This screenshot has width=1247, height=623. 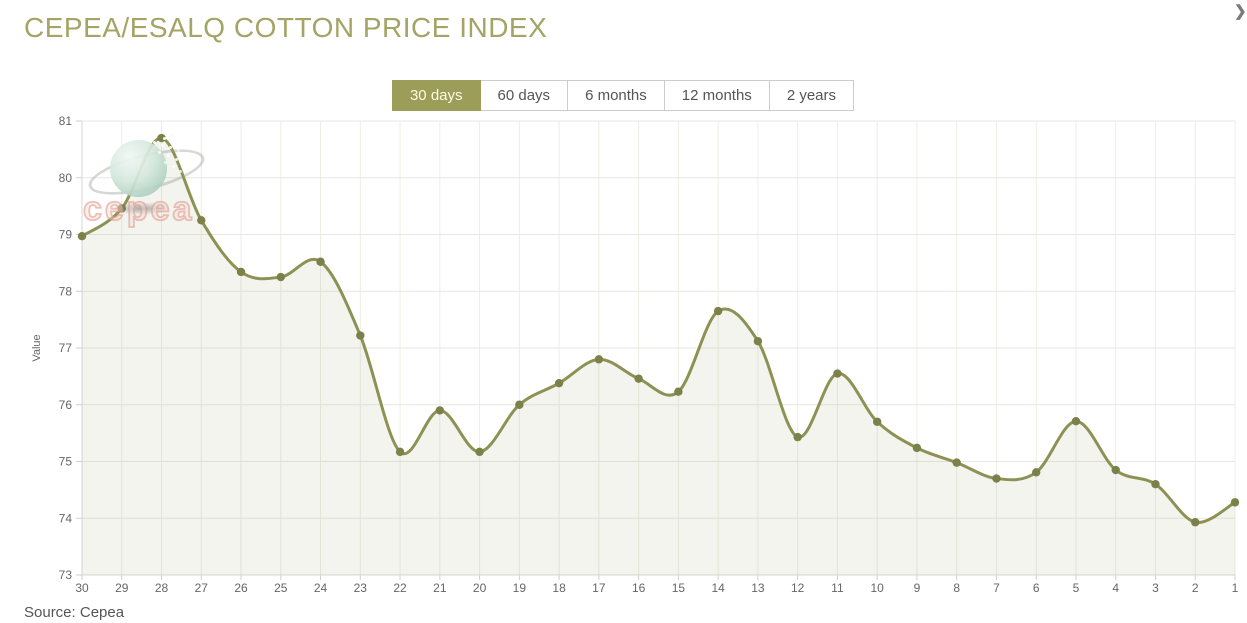 What do you see at coordinates (66, 405) in the screenshot?
I see `y-axis-label: 76` at bounding box center [66, 405].